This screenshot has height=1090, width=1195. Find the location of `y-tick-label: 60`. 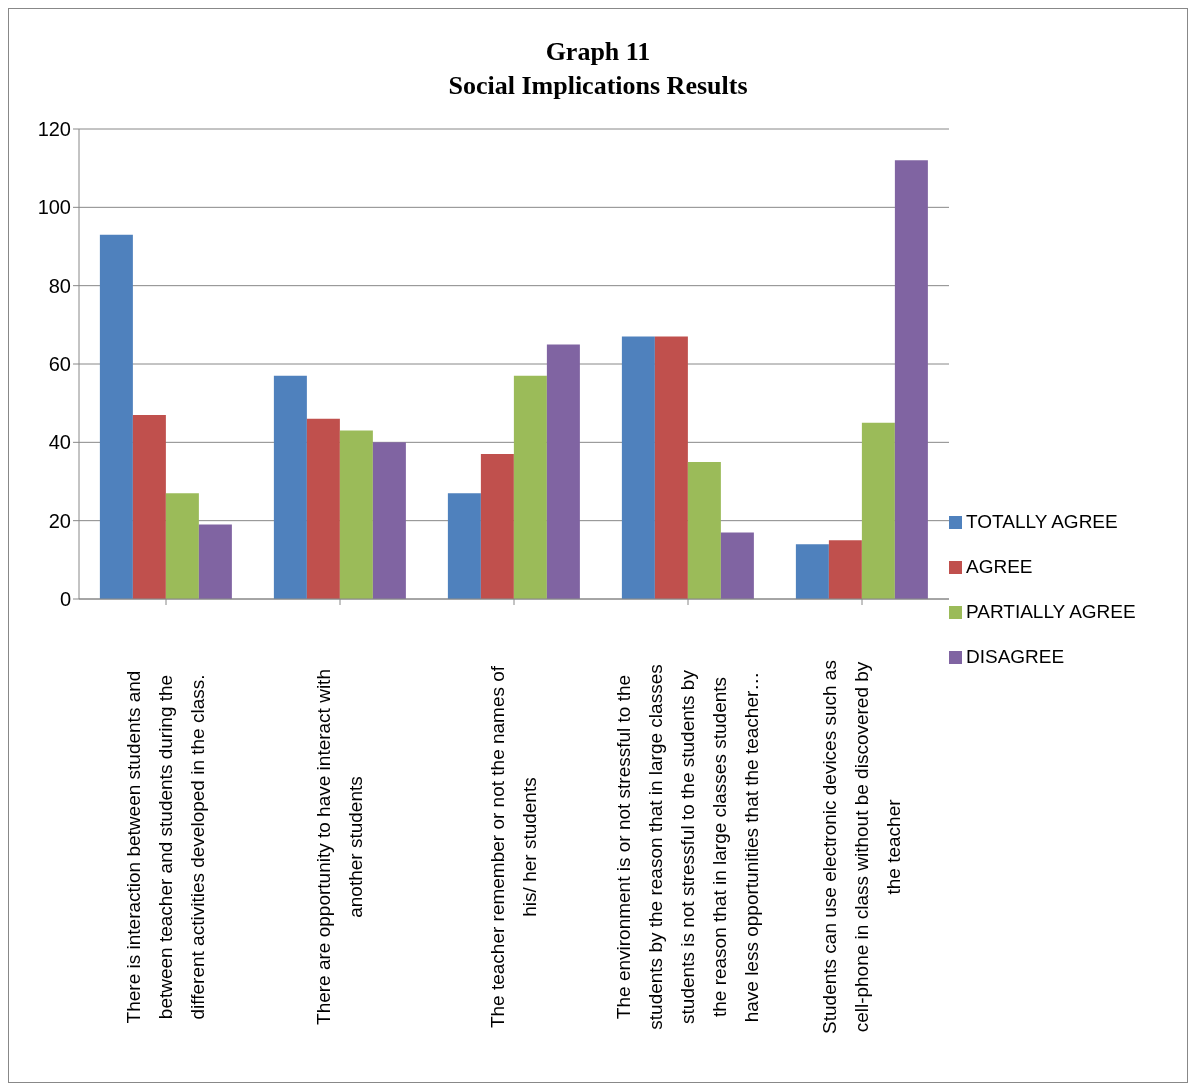

y-tick-label: 60 is located at coordinates (59, 364).